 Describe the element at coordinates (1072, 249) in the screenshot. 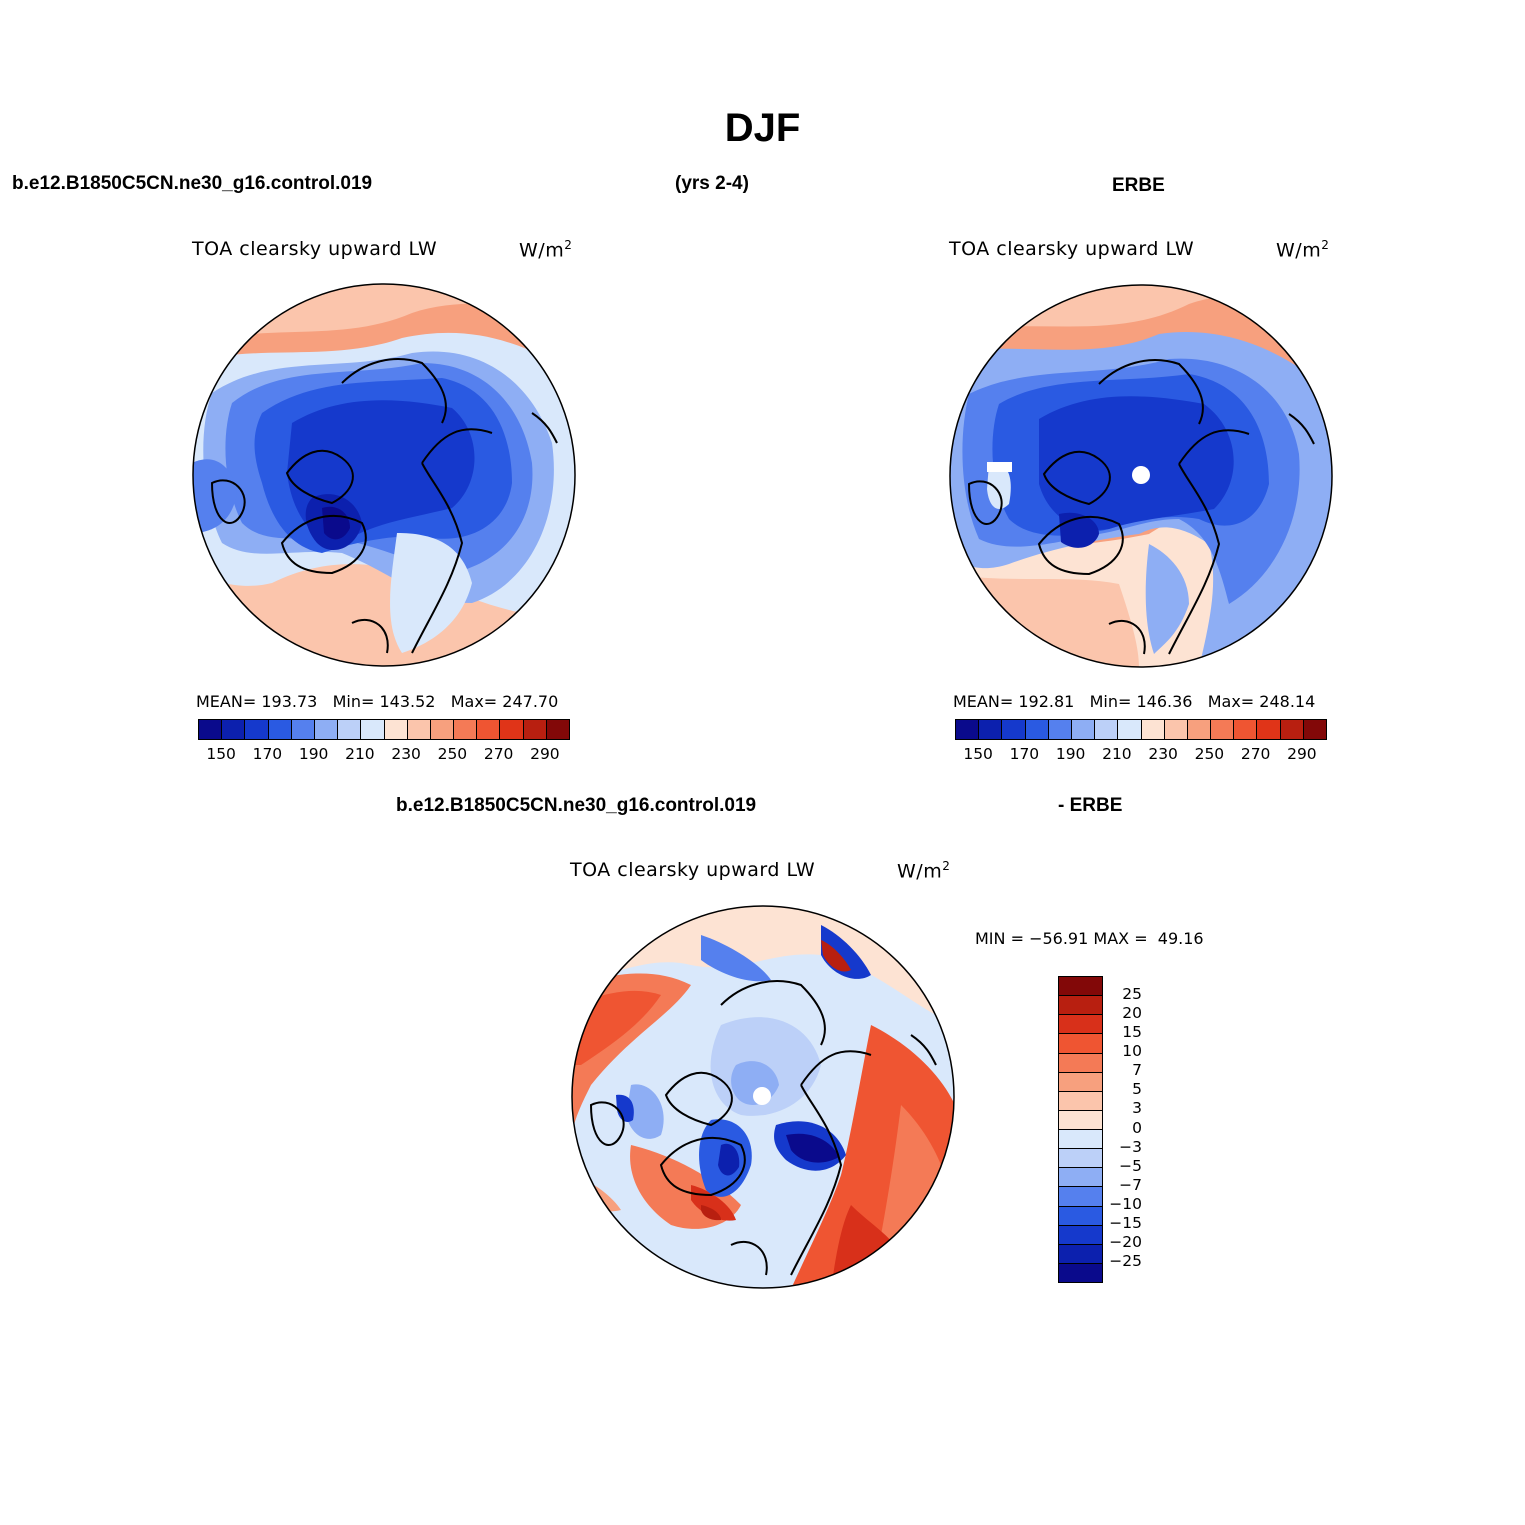

I see `panel2-variable-title: TOA clearsky upward LW` at that location.